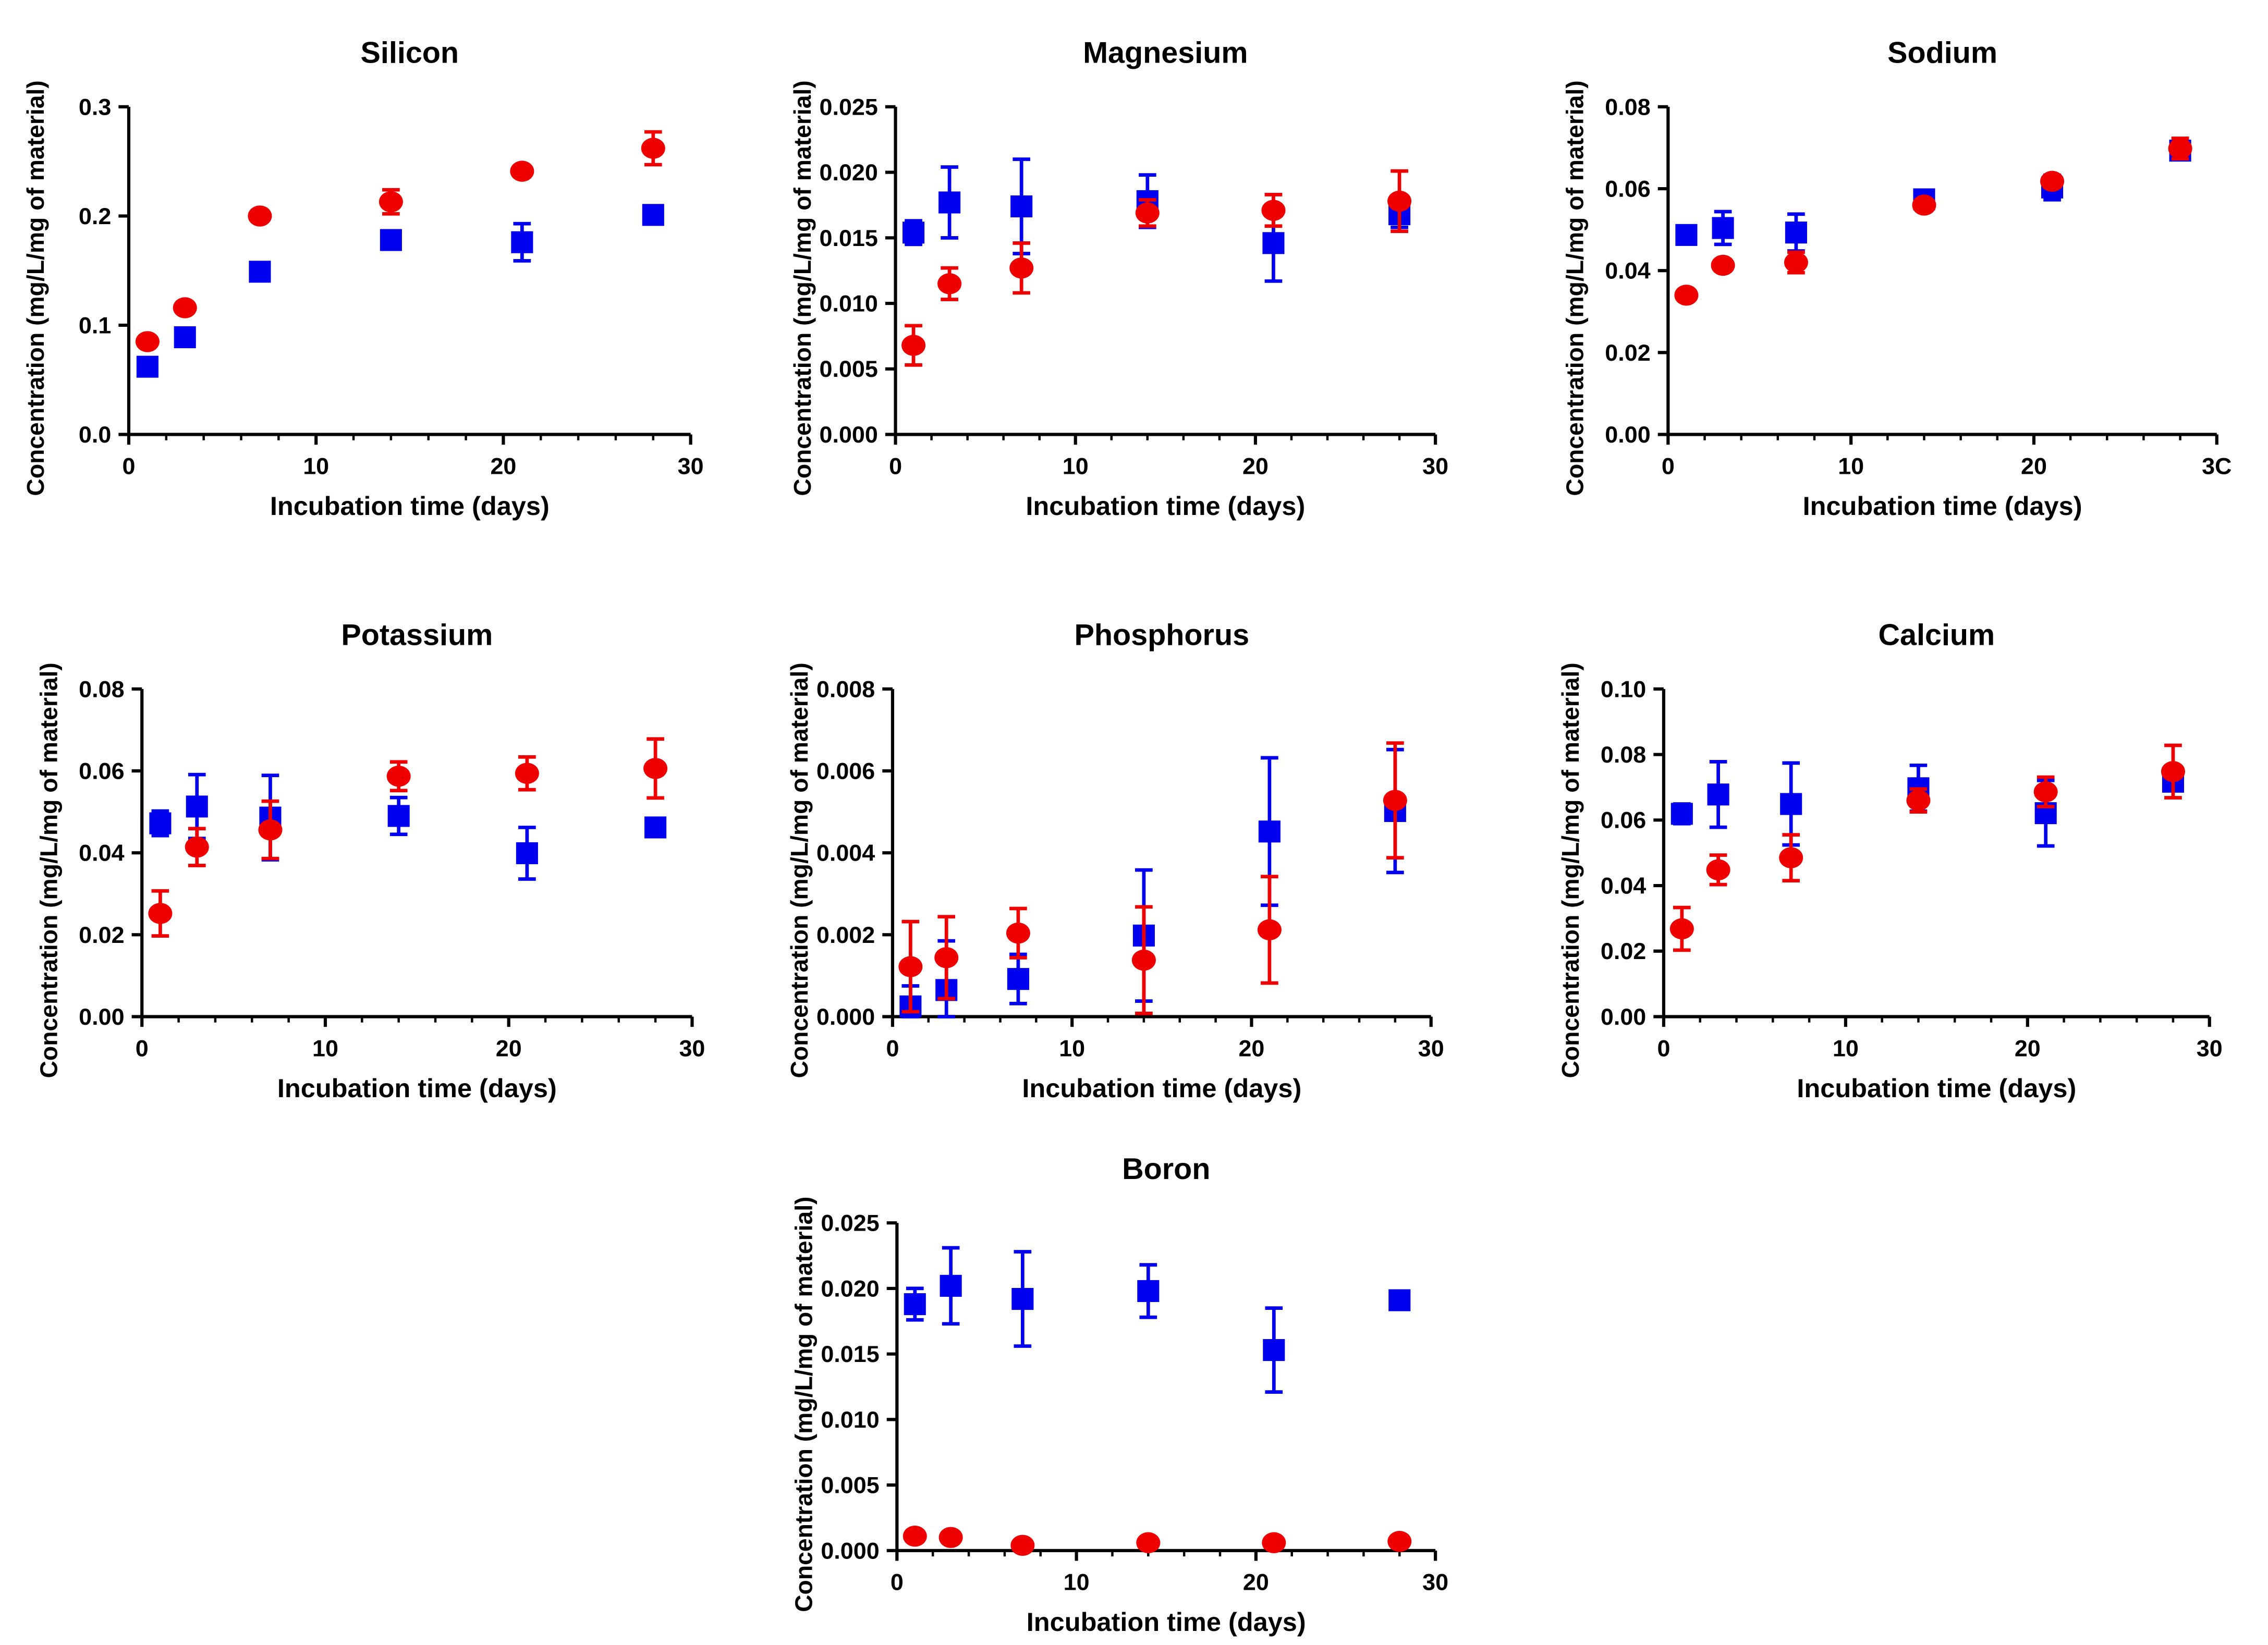  I want to click on chart-potassium-y-tick-label: 0.04, so click(101, 853).